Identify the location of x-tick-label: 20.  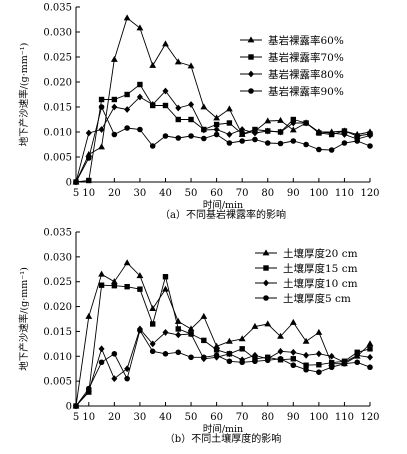
(114, 193).